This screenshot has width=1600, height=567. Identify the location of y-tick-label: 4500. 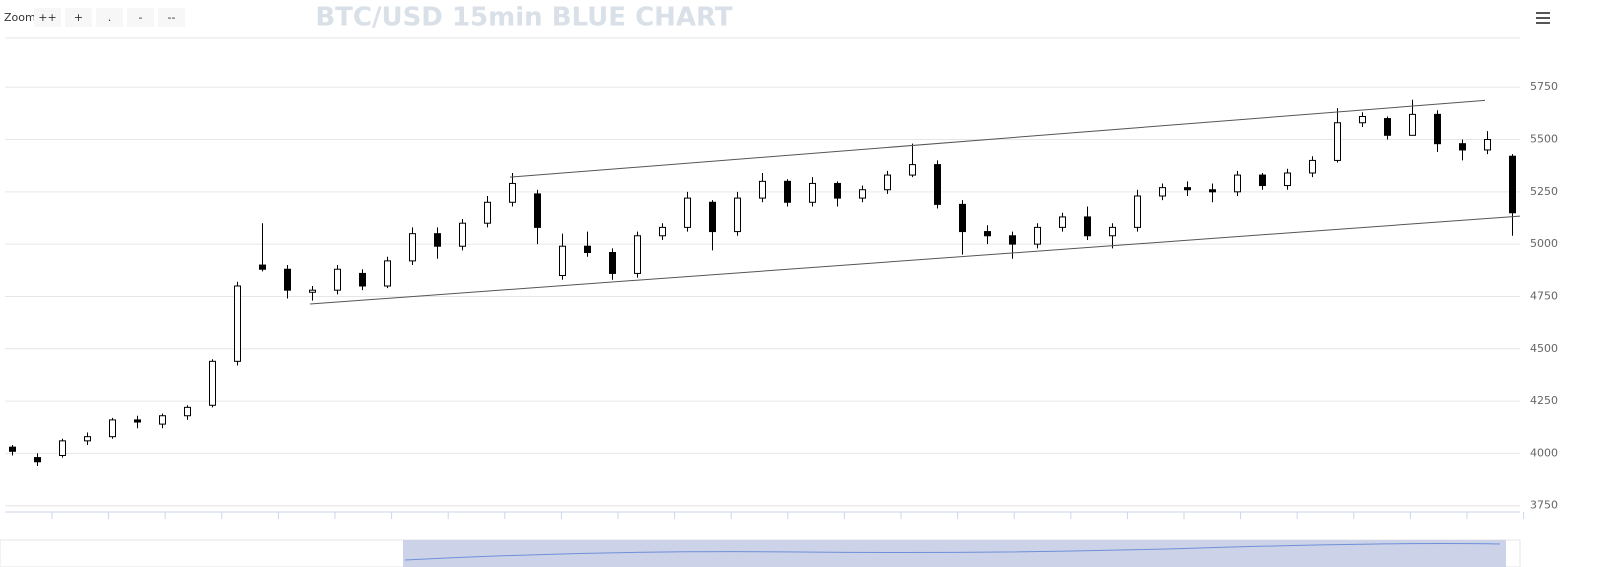
(1544, 348).